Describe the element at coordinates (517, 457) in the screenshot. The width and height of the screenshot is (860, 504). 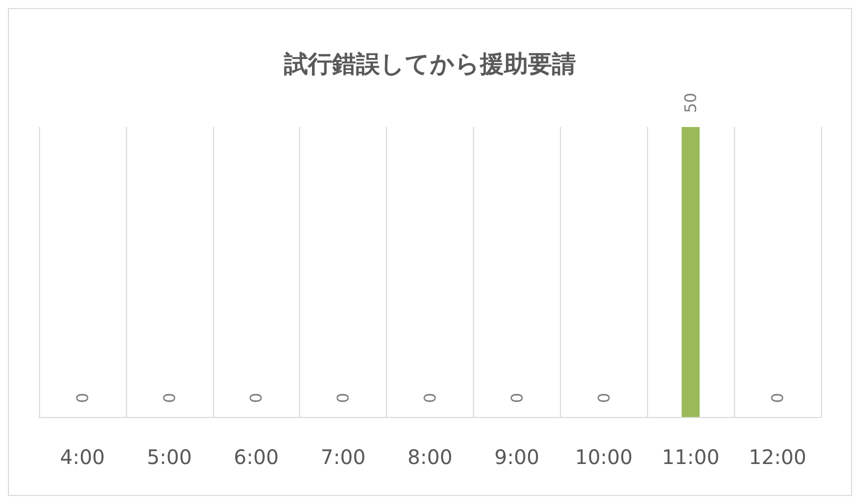
I see `x-tick-label: 9:00` at that location.